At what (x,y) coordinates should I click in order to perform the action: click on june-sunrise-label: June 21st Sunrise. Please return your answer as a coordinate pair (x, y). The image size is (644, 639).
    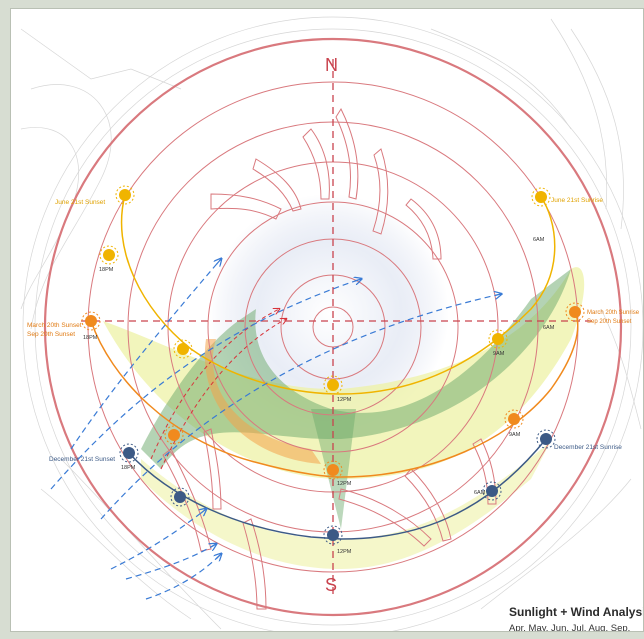
    Looking at the image, I should click on (577, 200).